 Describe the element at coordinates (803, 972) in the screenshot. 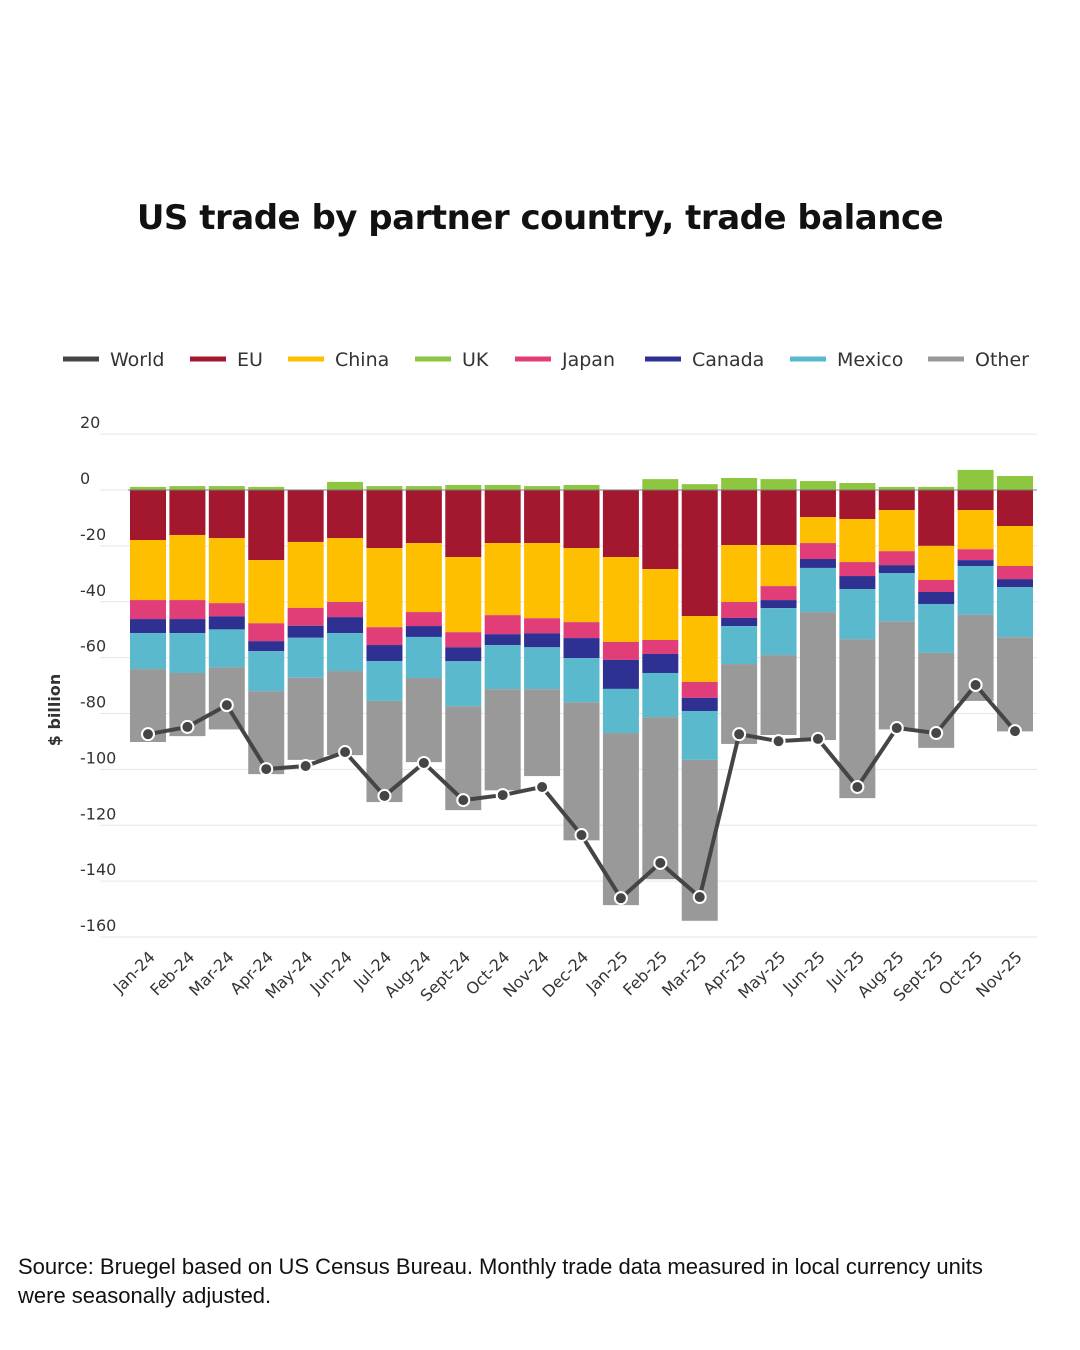

I see `x-tick-label: Jun-25` at that location.